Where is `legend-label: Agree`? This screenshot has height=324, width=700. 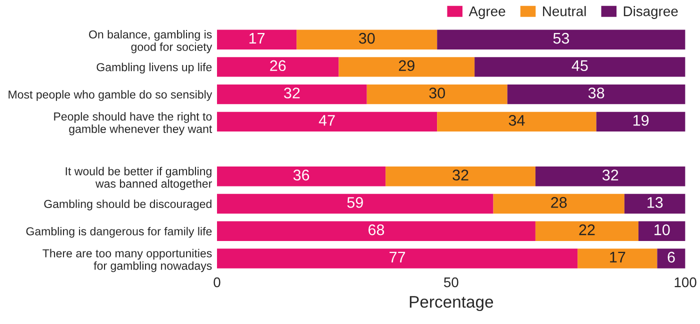
legend-label: Agree is located at coordinates (487, 12).